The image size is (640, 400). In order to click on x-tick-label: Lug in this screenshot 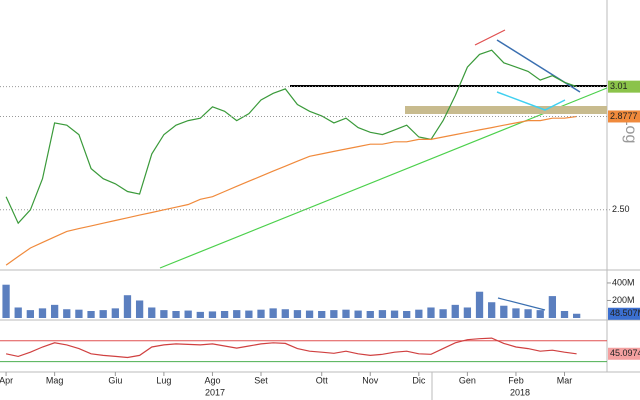, I will do `click(163, 380)`.